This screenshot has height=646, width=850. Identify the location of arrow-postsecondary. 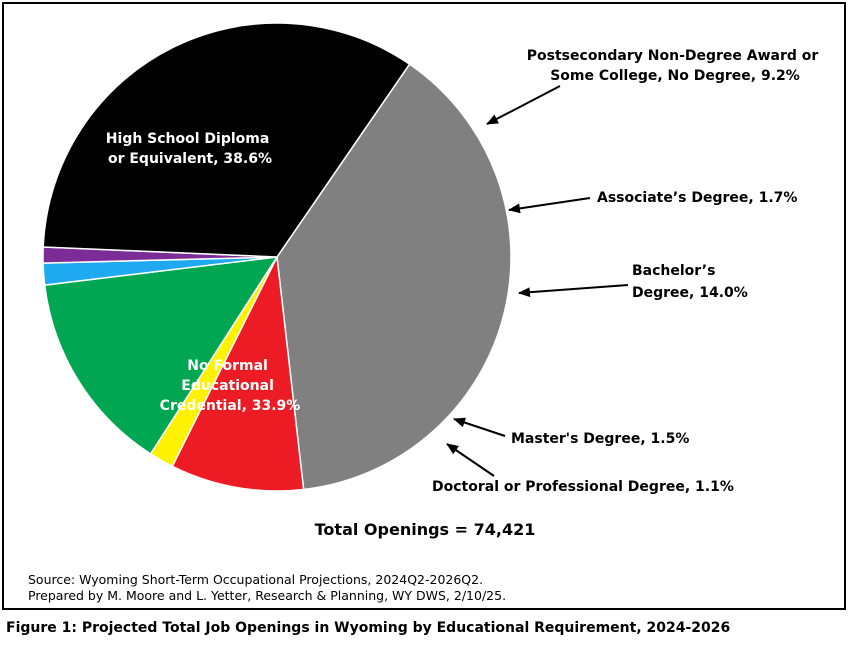
(523, 105).